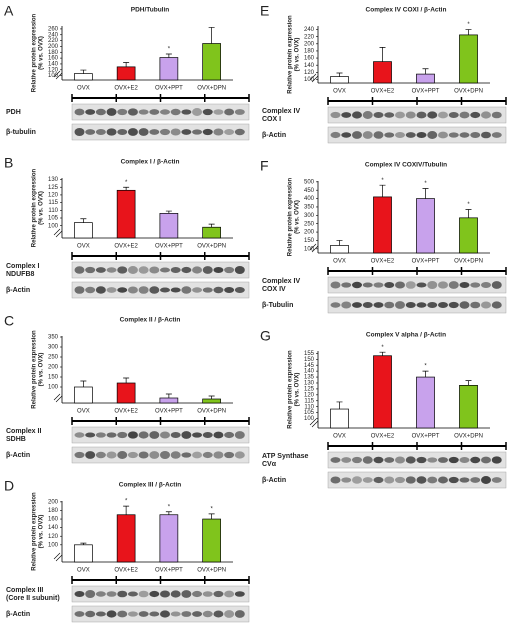  Describe the element at coordinates (383, 262) in the screenshot. I see `x-tick-label: OVX+E2` at that location.